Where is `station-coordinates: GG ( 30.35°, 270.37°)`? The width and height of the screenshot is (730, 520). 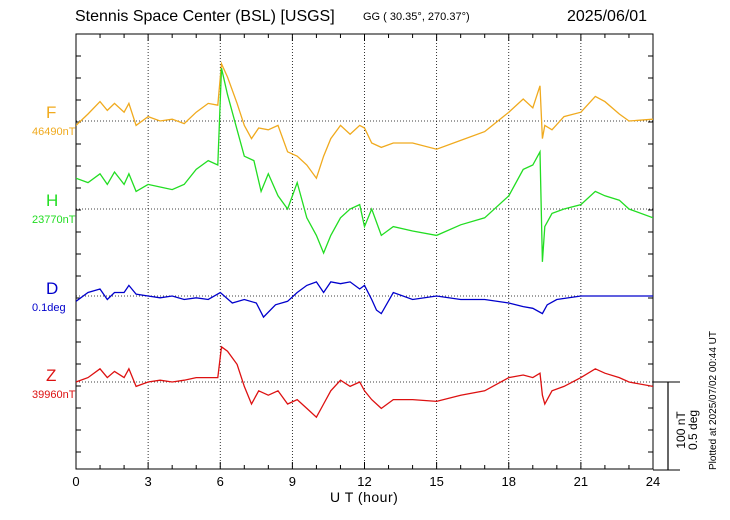
station-coordinates: GG ( 30.35°, 270.37°) is located at coordinates (416, 17).